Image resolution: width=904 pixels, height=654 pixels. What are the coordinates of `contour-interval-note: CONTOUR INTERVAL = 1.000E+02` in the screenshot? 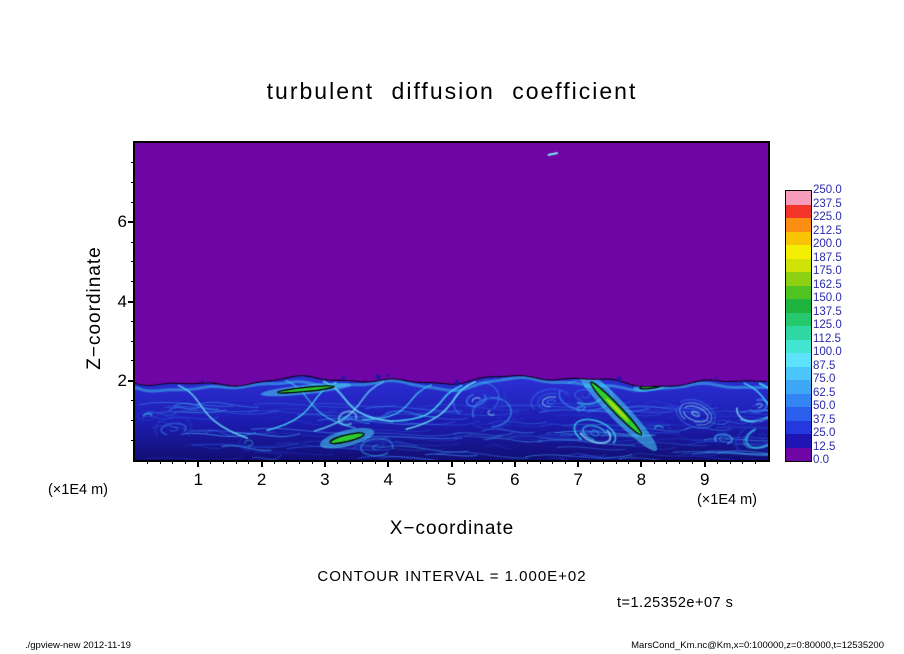 It's located at (452, 576).